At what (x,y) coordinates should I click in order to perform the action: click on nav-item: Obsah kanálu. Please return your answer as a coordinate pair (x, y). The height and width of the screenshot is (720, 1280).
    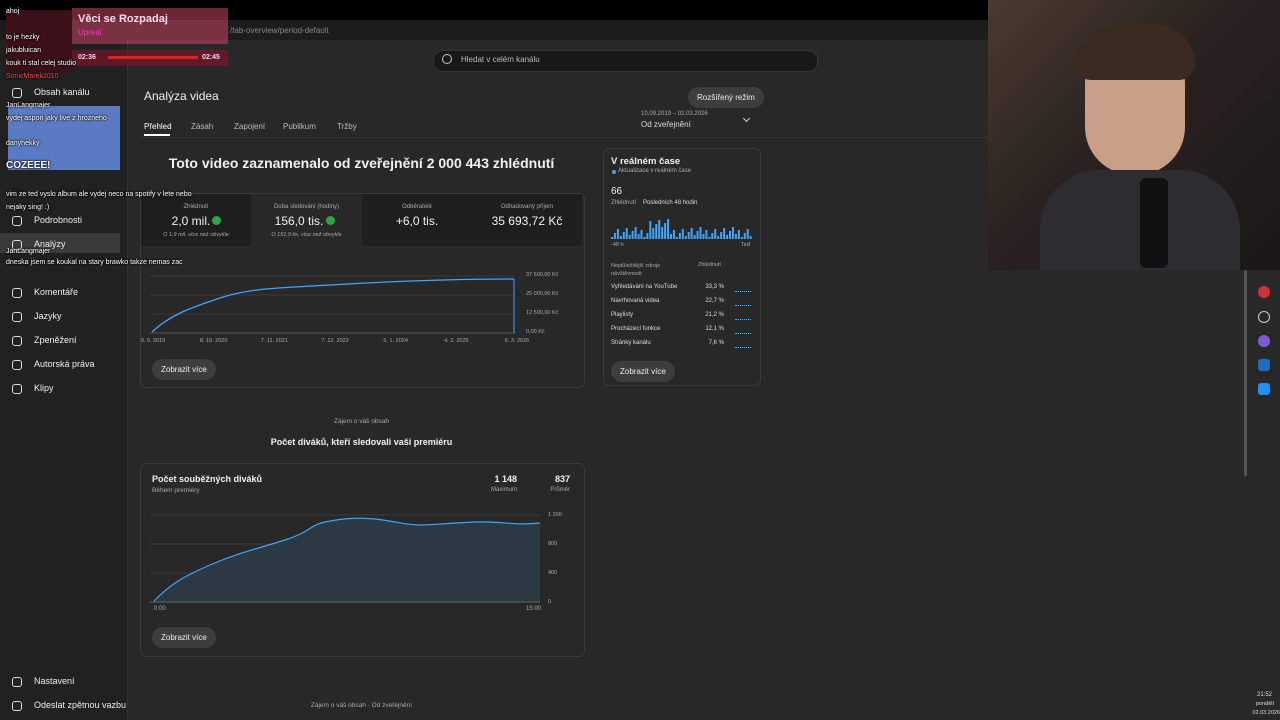
    Looking at the image, I should click on (51, 92).